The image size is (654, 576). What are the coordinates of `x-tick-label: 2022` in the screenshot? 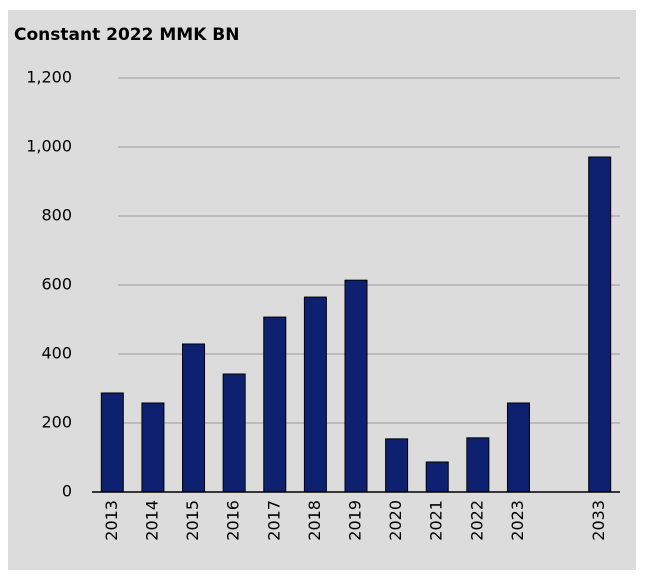 It's located at (476, 520).